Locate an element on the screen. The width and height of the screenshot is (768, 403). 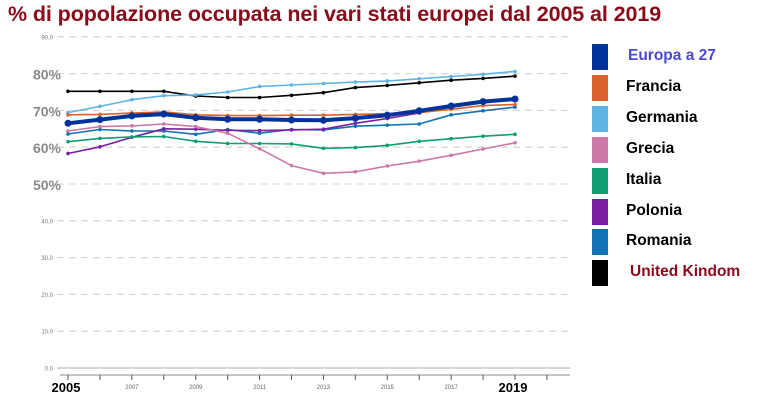
legend-label: Grecia is located at coordinates (650, 148).